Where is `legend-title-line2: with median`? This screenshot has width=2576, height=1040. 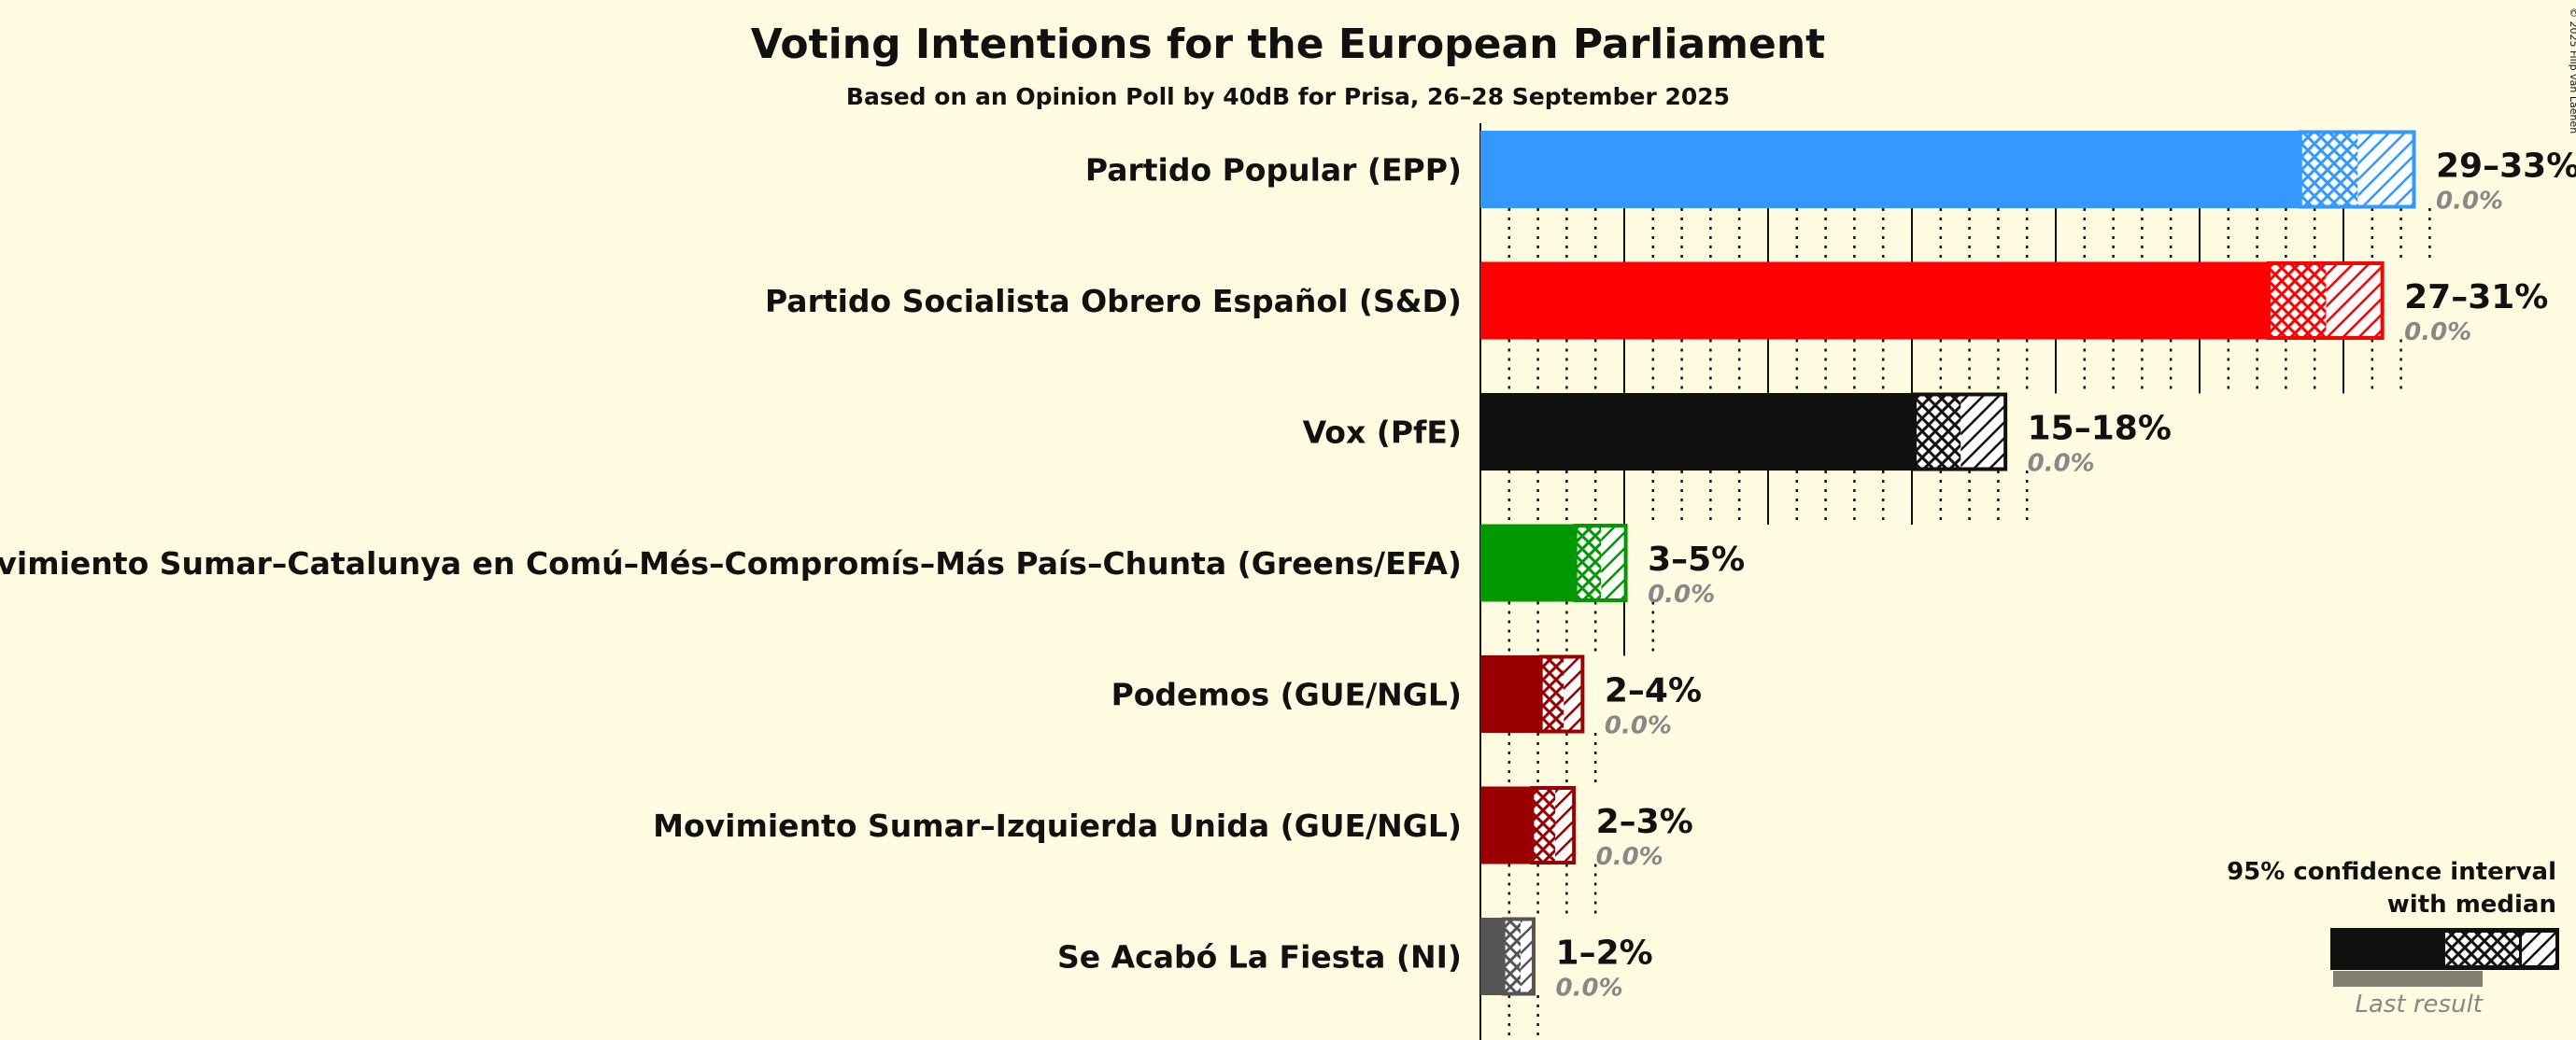 legend-title-line2: with median is located at coordinates (2471, 905).